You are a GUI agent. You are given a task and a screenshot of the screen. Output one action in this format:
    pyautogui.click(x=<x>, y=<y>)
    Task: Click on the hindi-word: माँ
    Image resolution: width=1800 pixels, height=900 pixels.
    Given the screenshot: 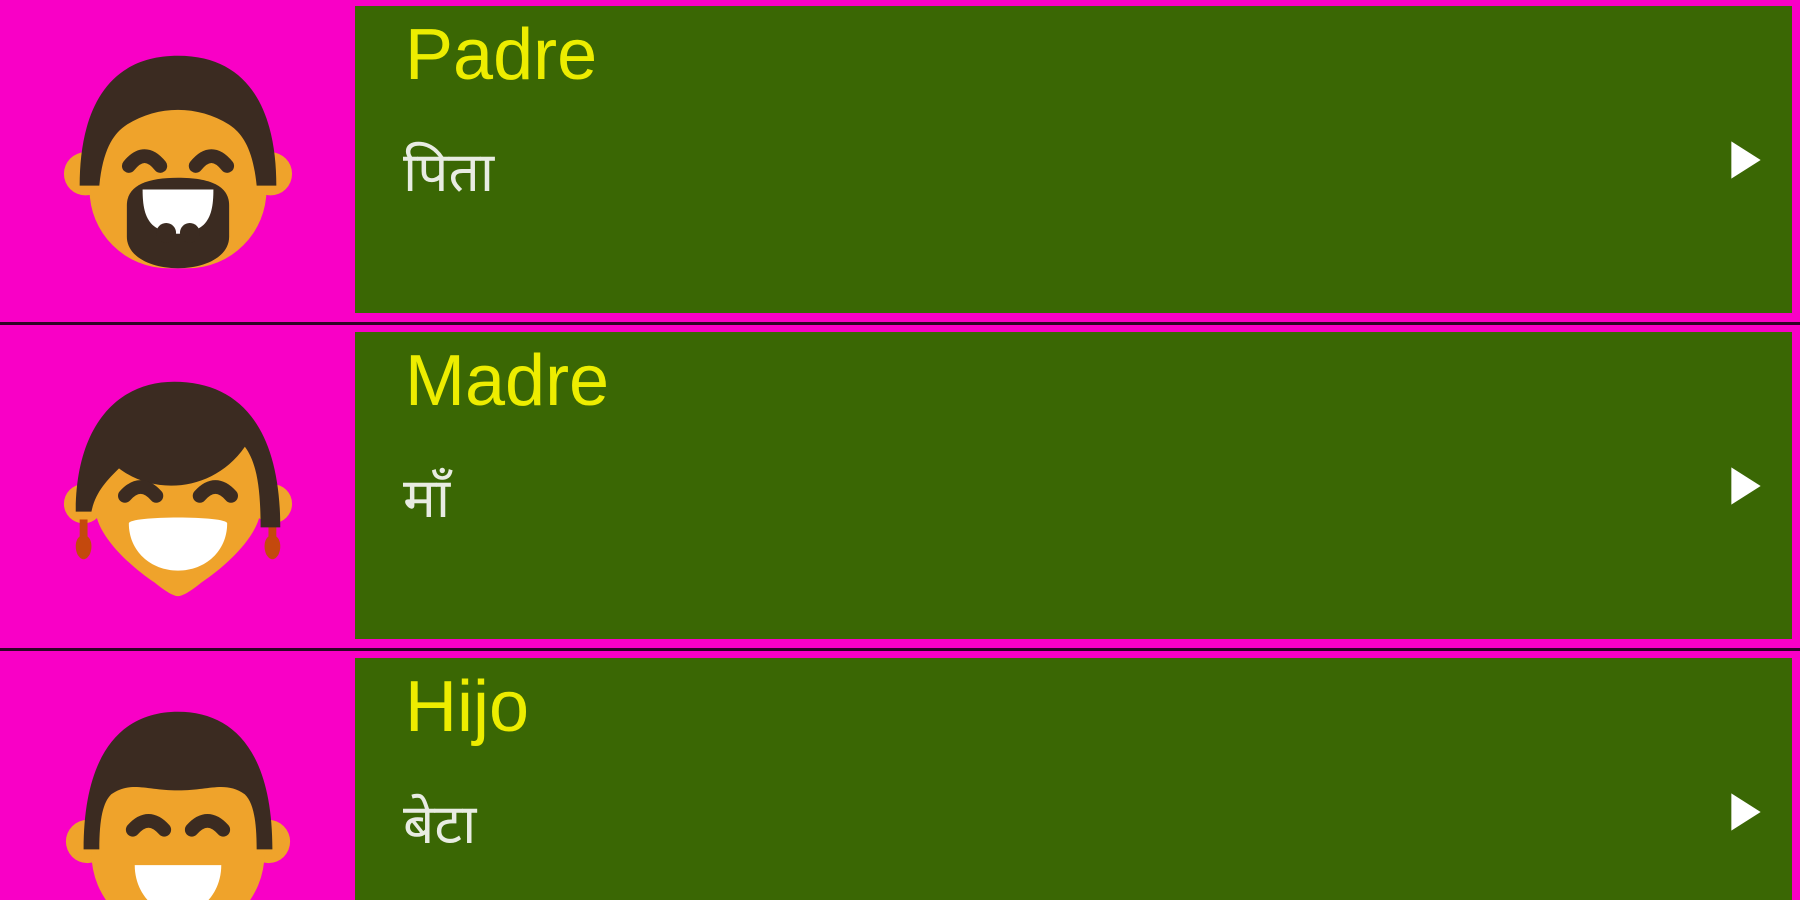 What is the action you would take?
    pyautogui.click(x=427, y=498)
    